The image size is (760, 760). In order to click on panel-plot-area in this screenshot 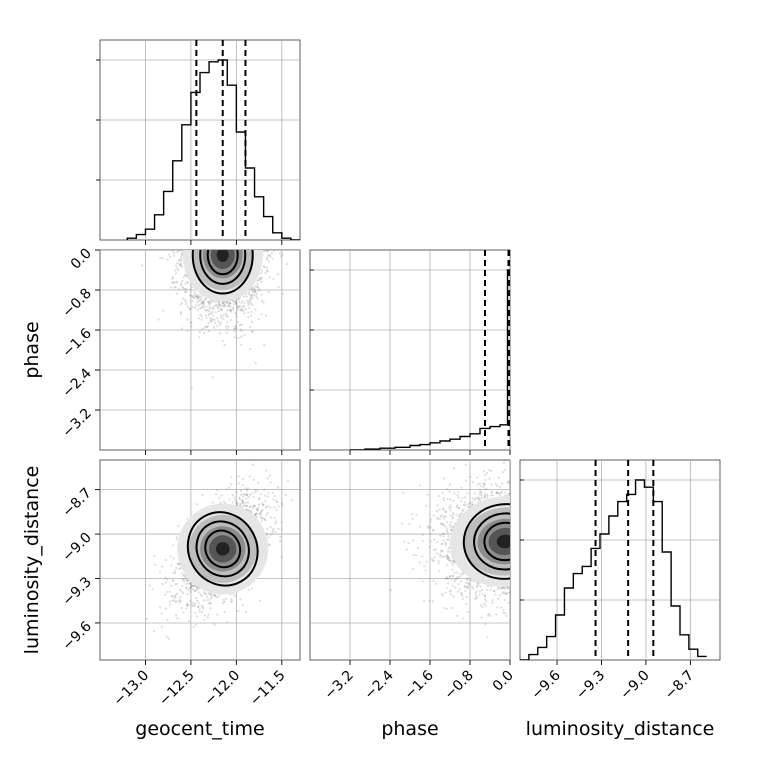, I will do `click(410, 350)`.